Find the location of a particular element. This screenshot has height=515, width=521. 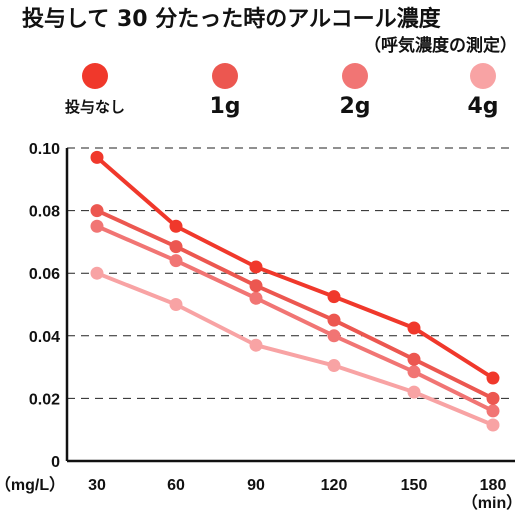

y-tick-label: 0.10 is located at coordinates (44, 149).